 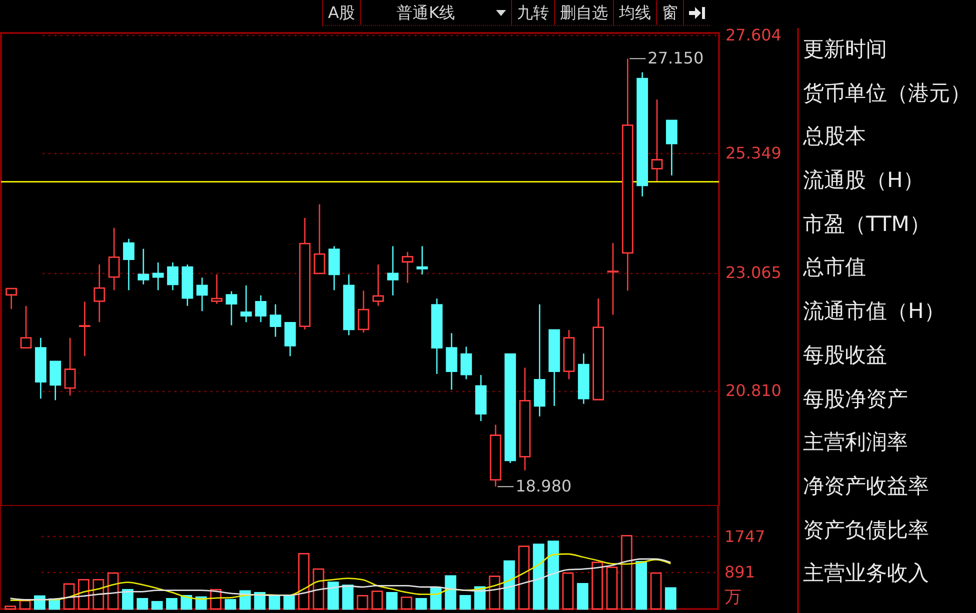 I want to click on y-axis-title: 万, so click(x=733, y=598).